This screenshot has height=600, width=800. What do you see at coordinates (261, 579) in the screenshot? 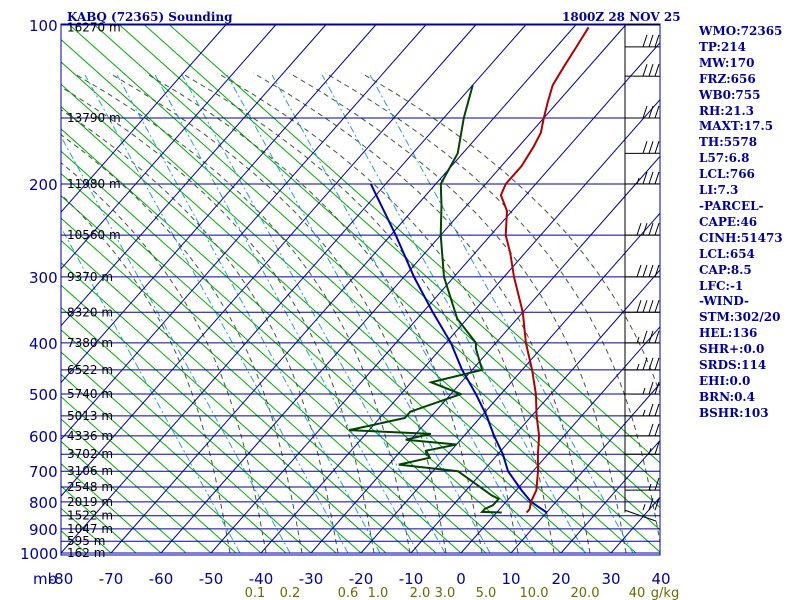
I see `temperature-tick-label: -40` at bounding box center [261, 579].